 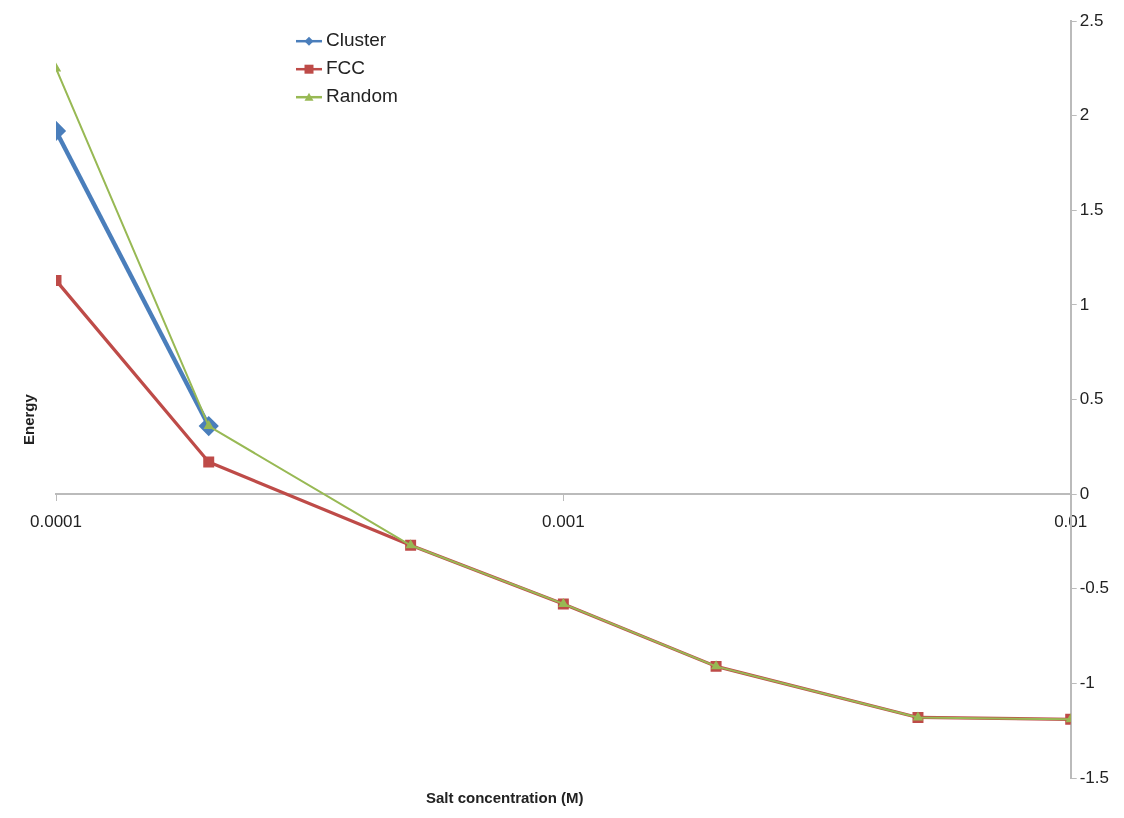 What do you see at coordinates (1094, 777) in the screenshot?
I see `y-tick-label: -1.5` at bounding box center [1094, 777].